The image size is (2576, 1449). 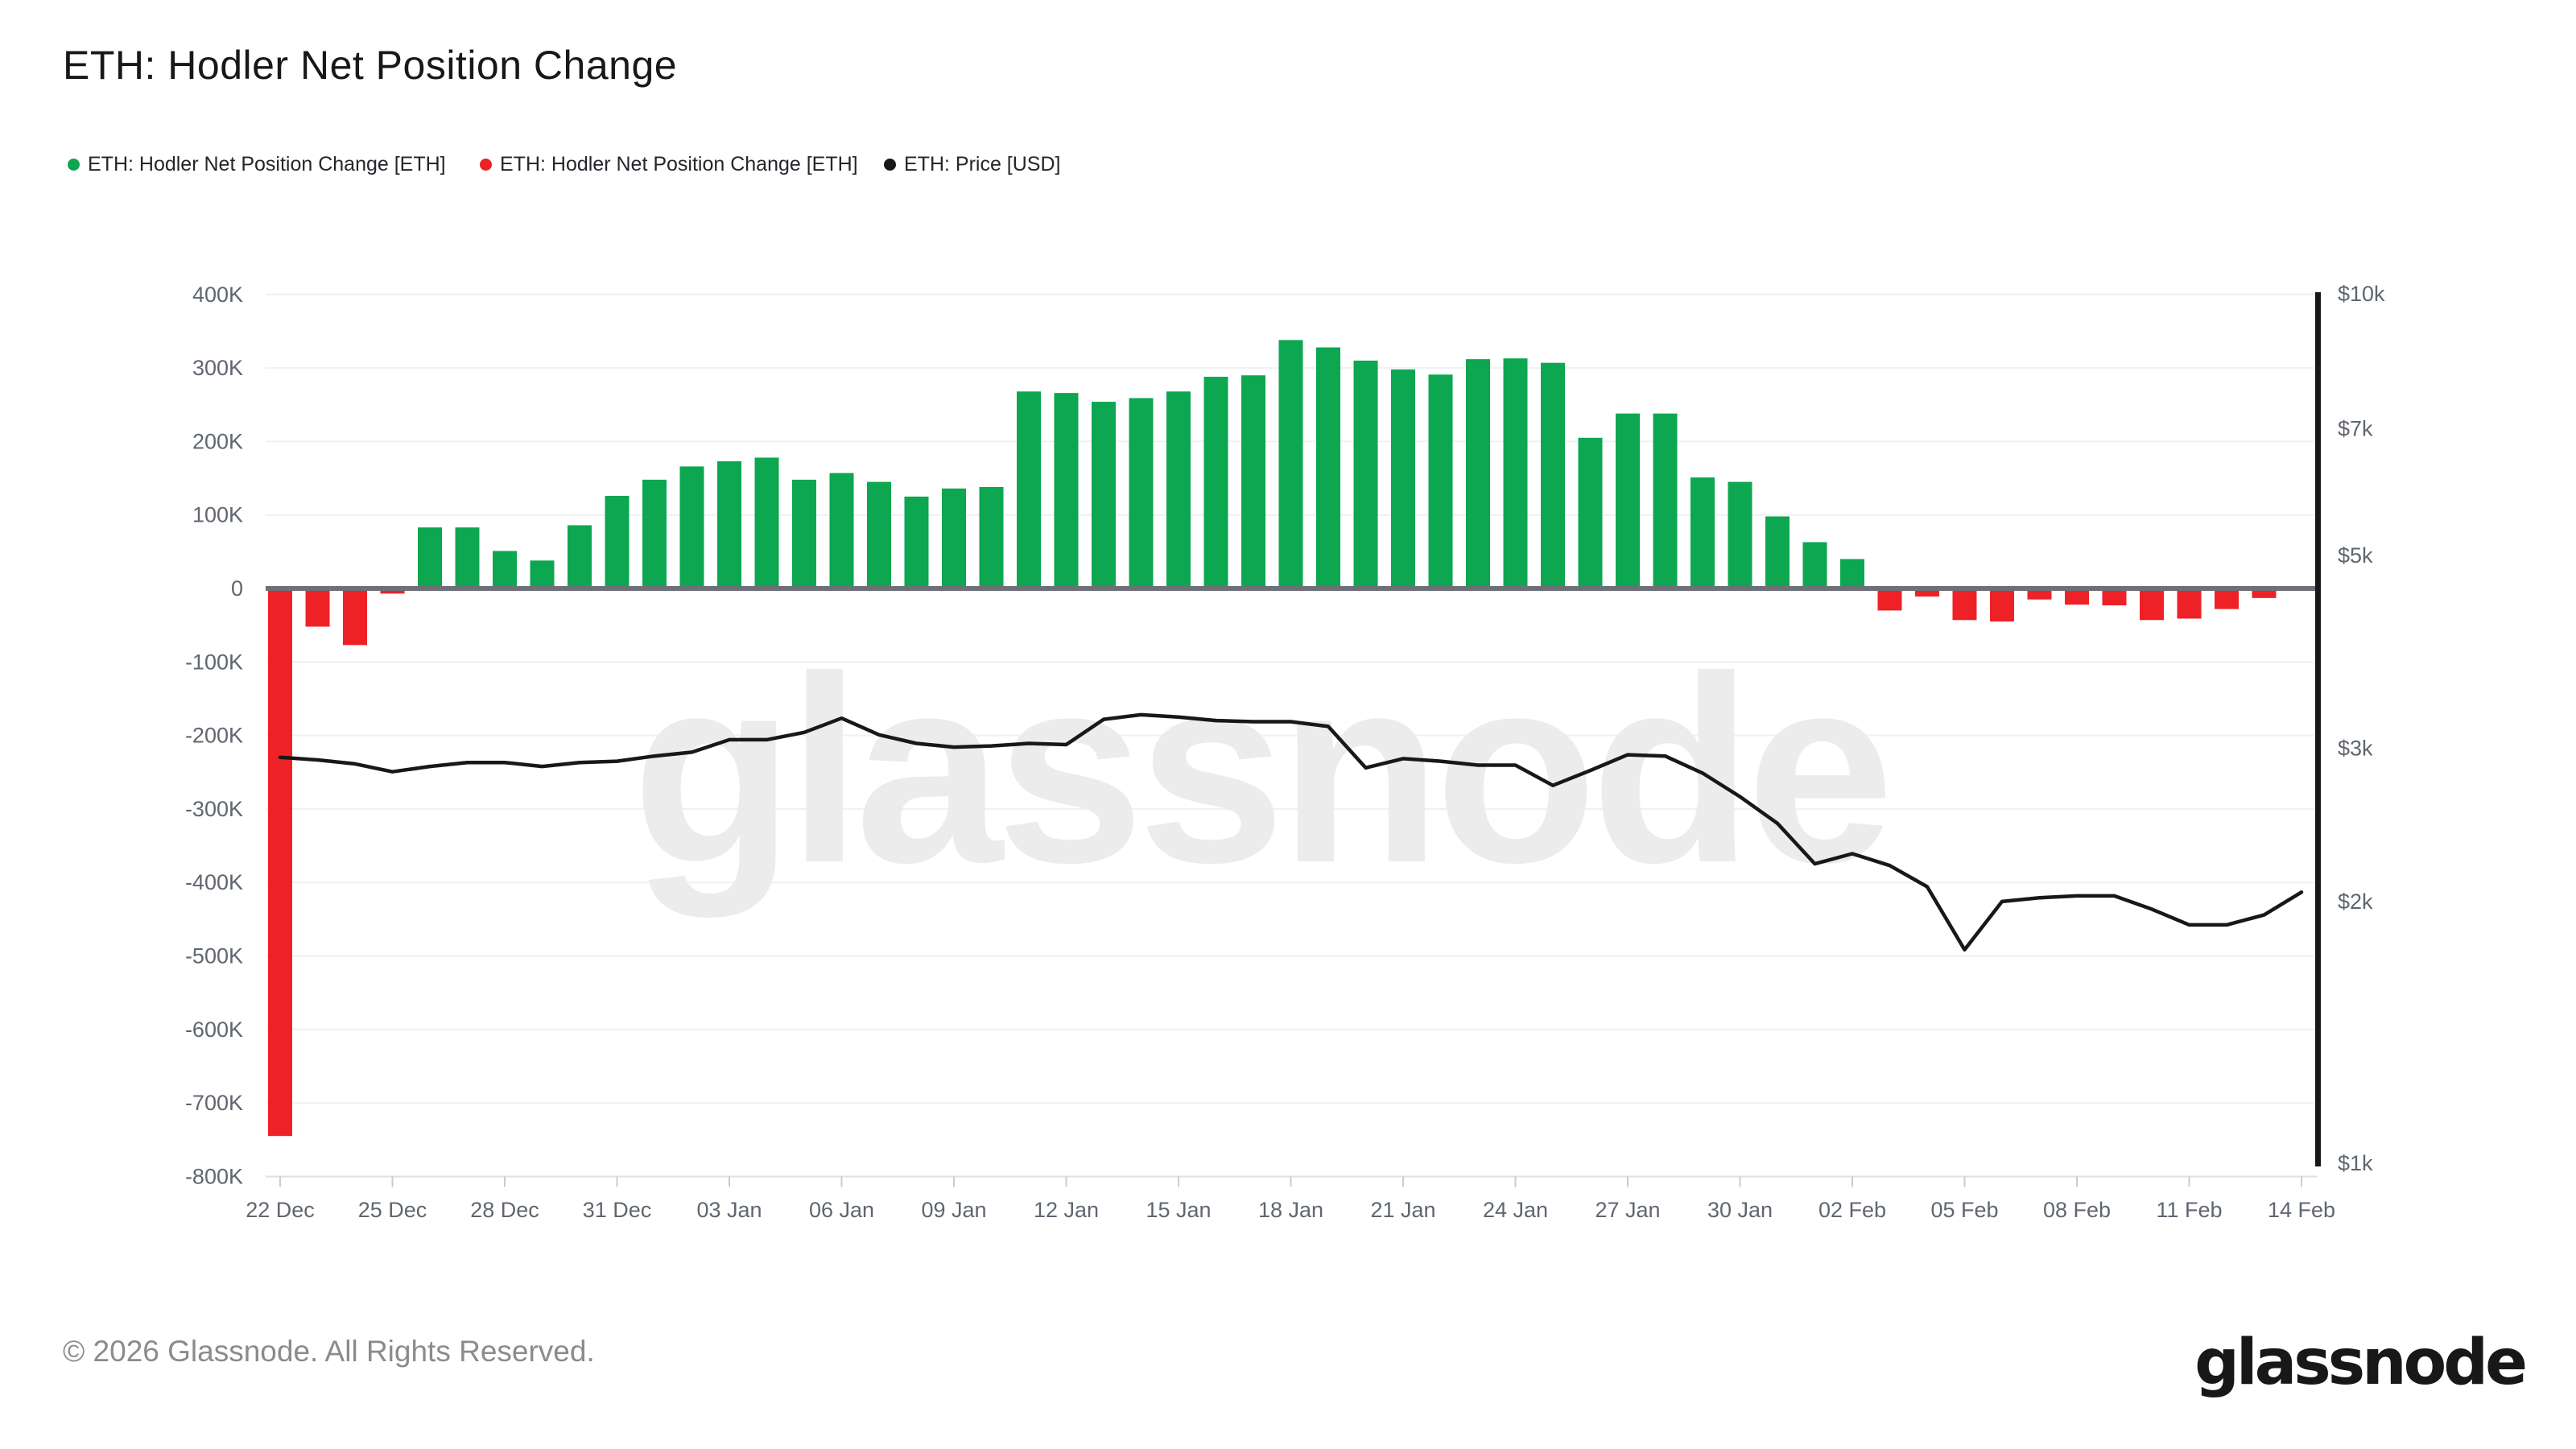 I want to click on legend-item-hodler-positive: ETH: Hodler Net Position Change [ETH], so click(x=257, y=164).